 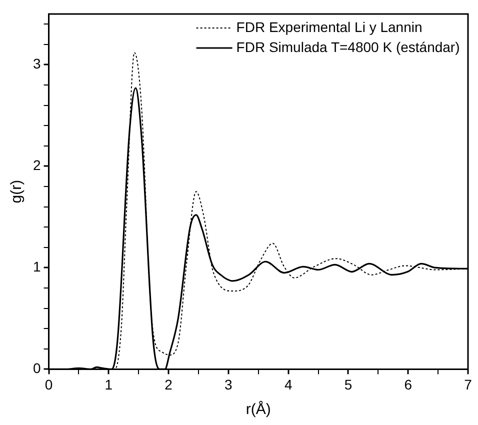 What do you see at coordinates (48, 384) in the screenshot?
I see `x-tick-label: 0` at bounding box center [48, 384].